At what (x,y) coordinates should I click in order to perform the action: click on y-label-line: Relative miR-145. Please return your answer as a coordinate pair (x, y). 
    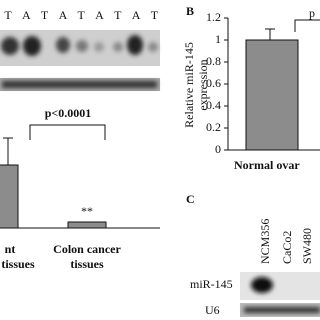
    Looking at the image, I should click on (189, 85).